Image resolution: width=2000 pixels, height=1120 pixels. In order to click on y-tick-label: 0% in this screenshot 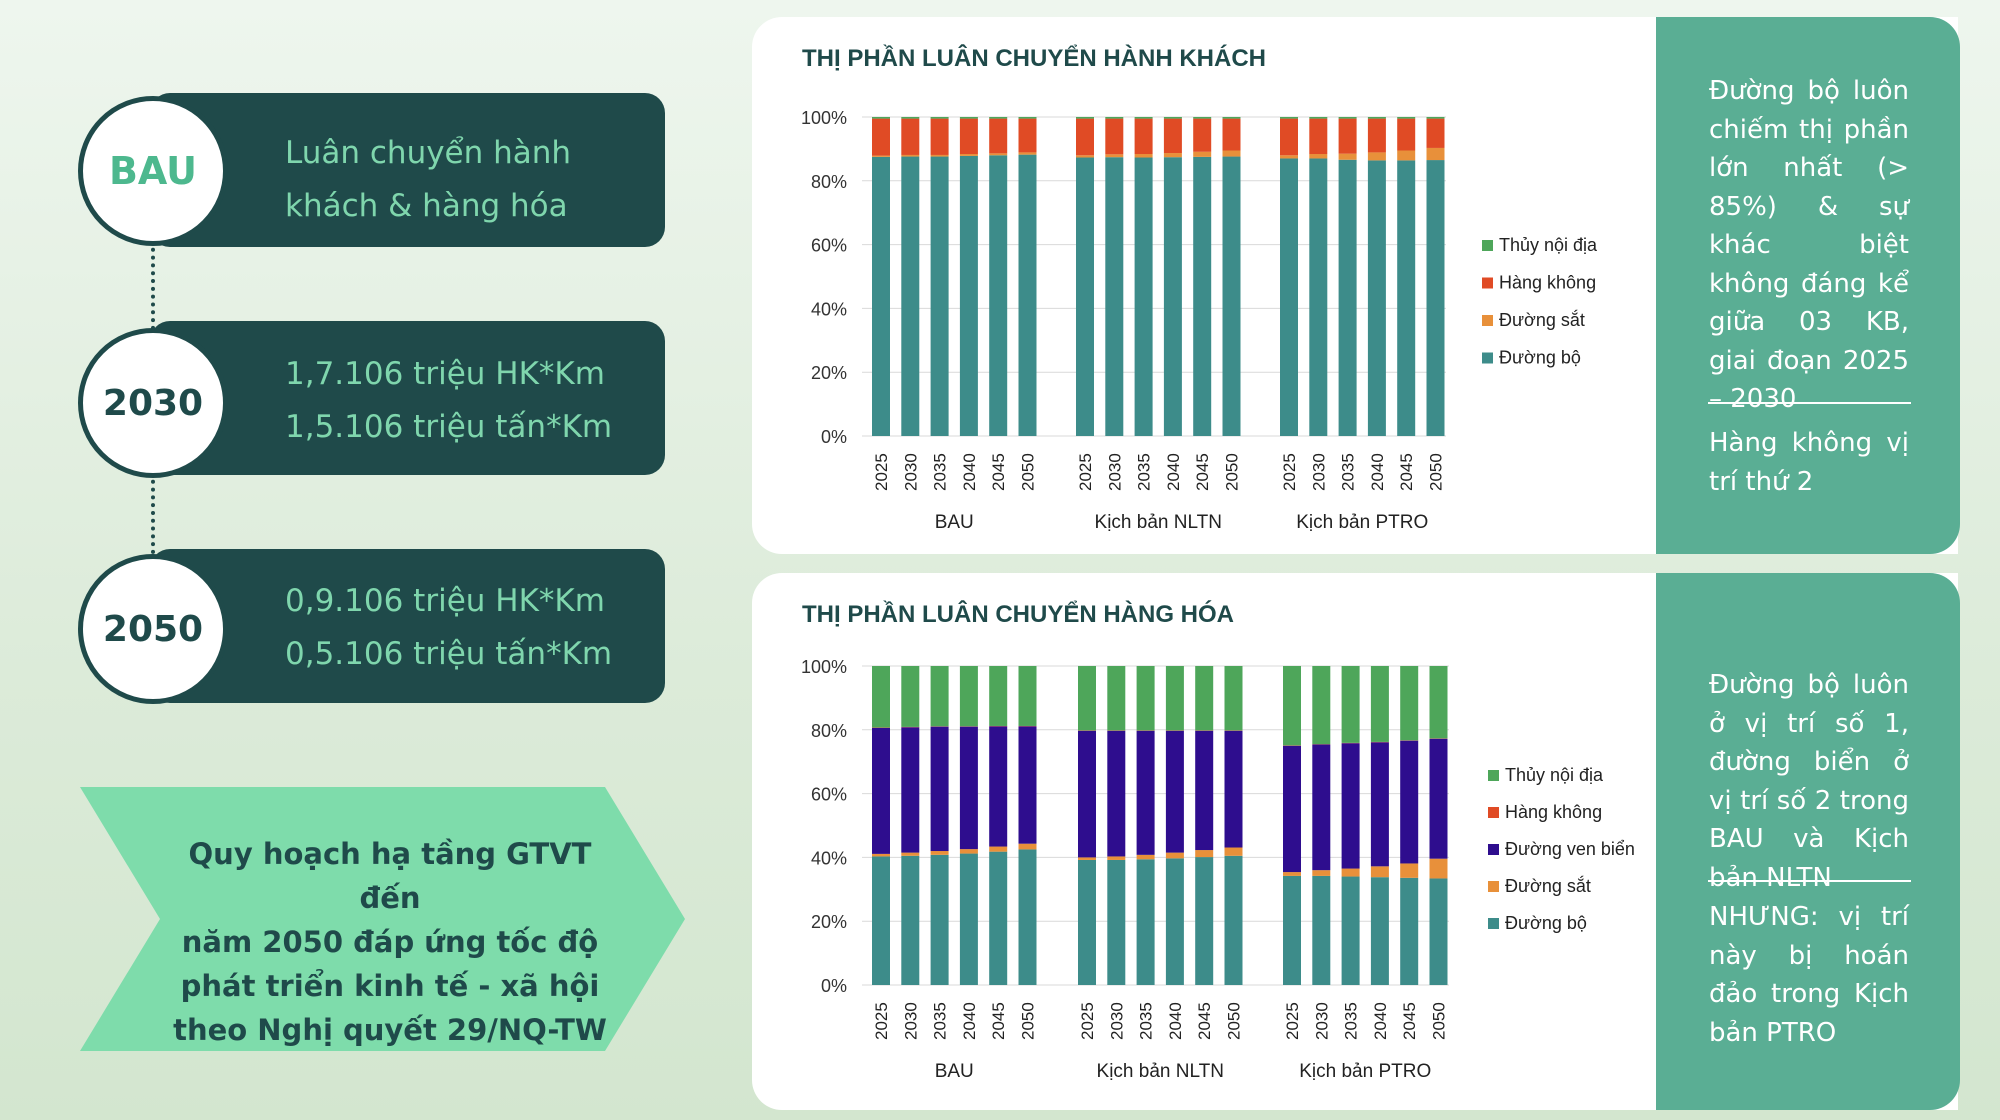, I will do `click(834, 986)`.